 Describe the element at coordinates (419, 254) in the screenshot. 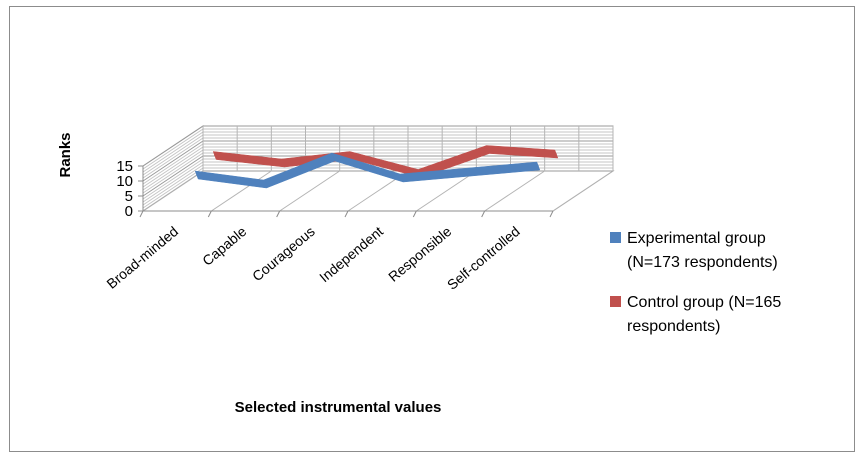

I see `x-category-label: Responsible` at that location.